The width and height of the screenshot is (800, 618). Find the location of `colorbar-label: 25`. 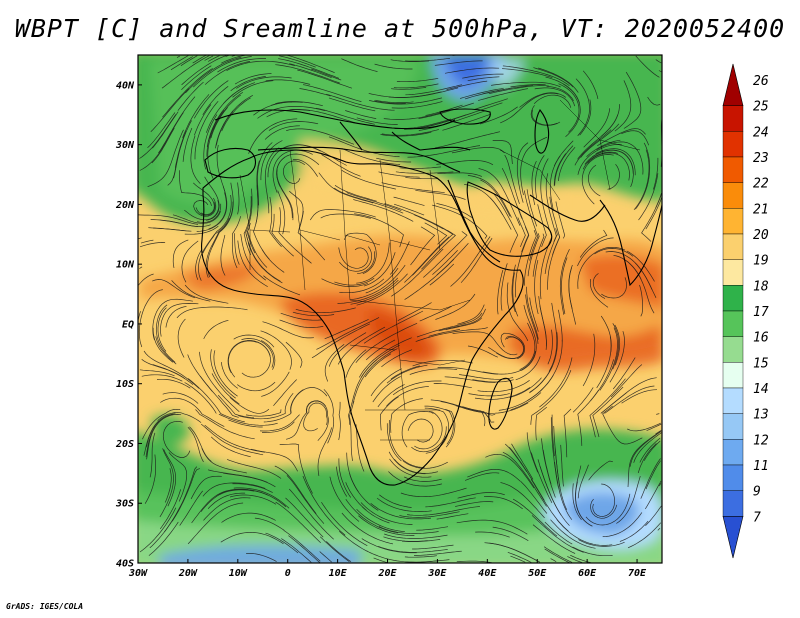

colorbar-label: 25 is located at coordinates (761, 107).